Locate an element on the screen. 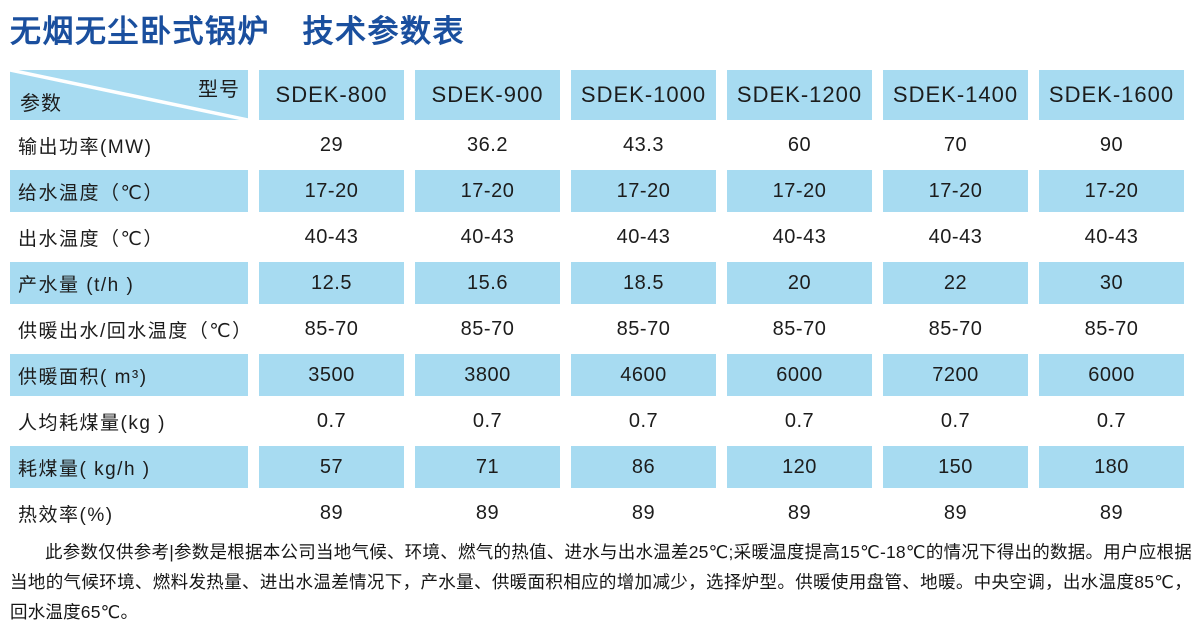 This screenshot has height=632, width=1200. value-cell: 86 is located at coordinates (643, 467).